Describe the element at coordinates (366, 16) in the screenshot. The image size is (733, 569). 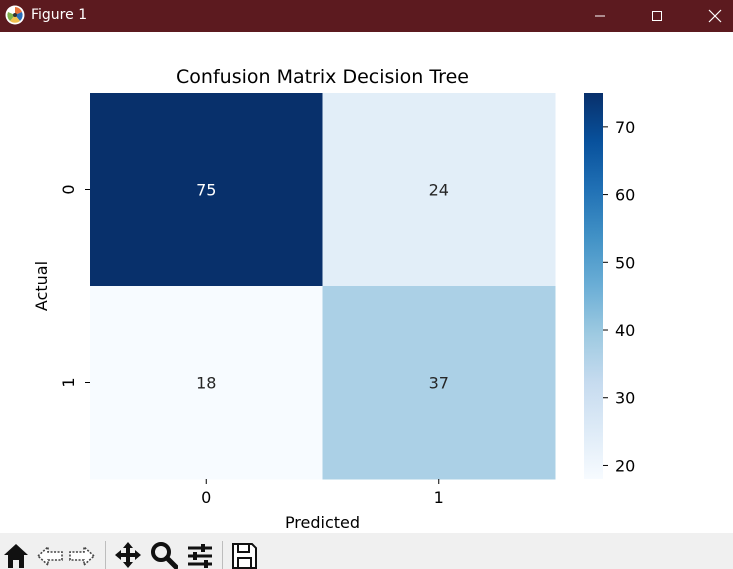
I see `window-titlebar: Figure 1` at that location.